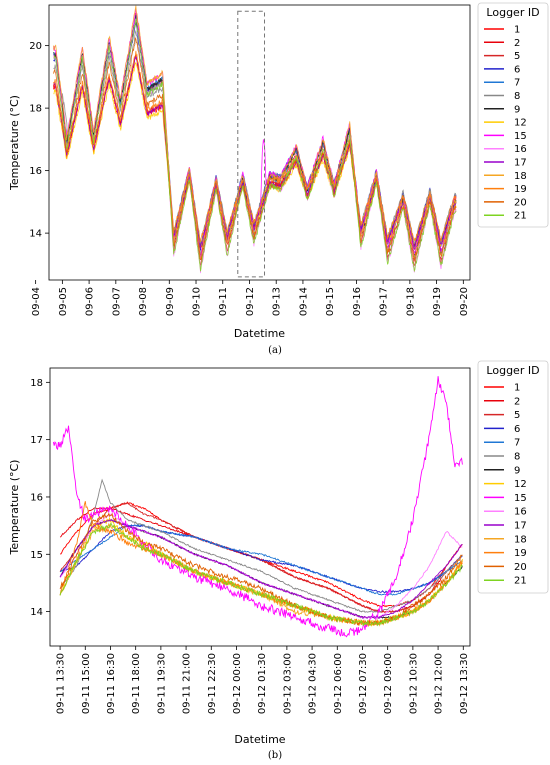 This screenshot has height=765, width=550. What do you see at coordinates (303, 301) in the screenshot?
I see `x-tick-label: 09-14` at bounding box center [303, 301].